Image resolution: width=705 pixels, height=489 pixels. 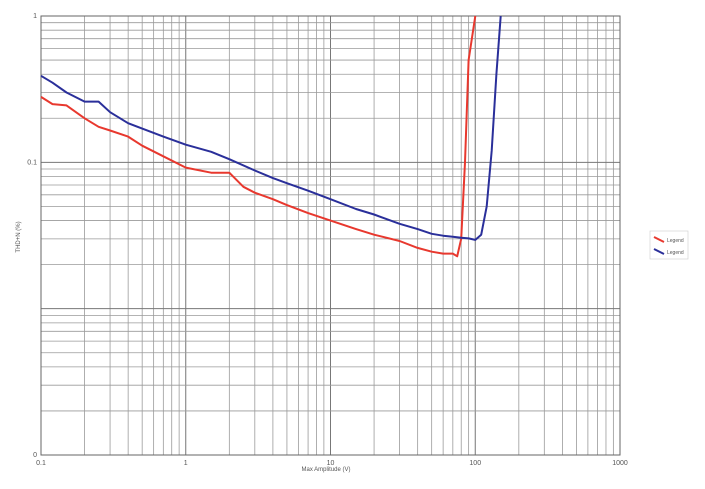 I want to click on legend-label-1: Legend, so click(x=675, y=241).